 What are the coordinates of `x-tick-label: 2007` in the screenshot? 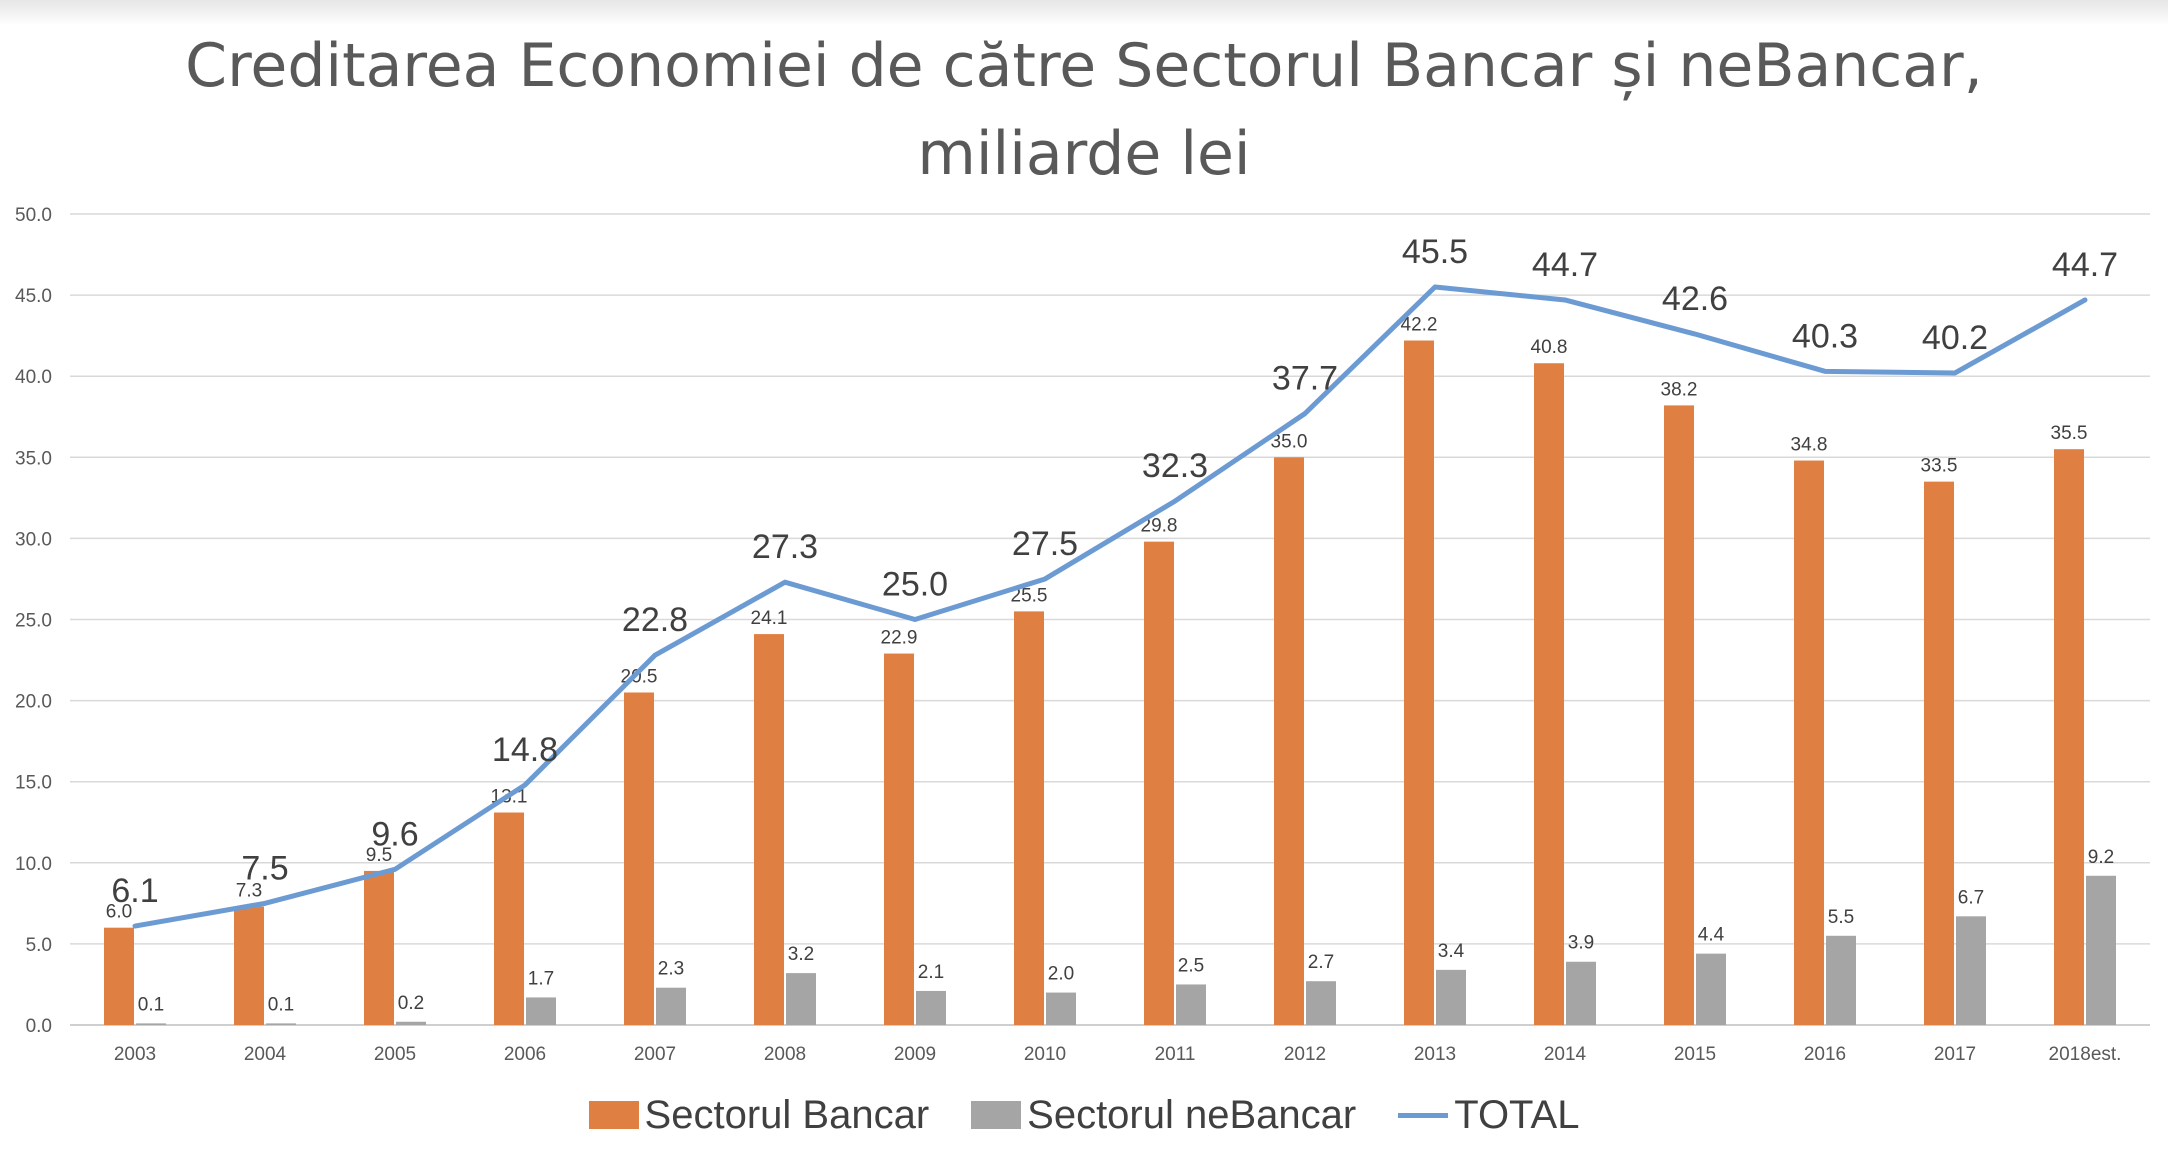 It's located at (655, 1054).